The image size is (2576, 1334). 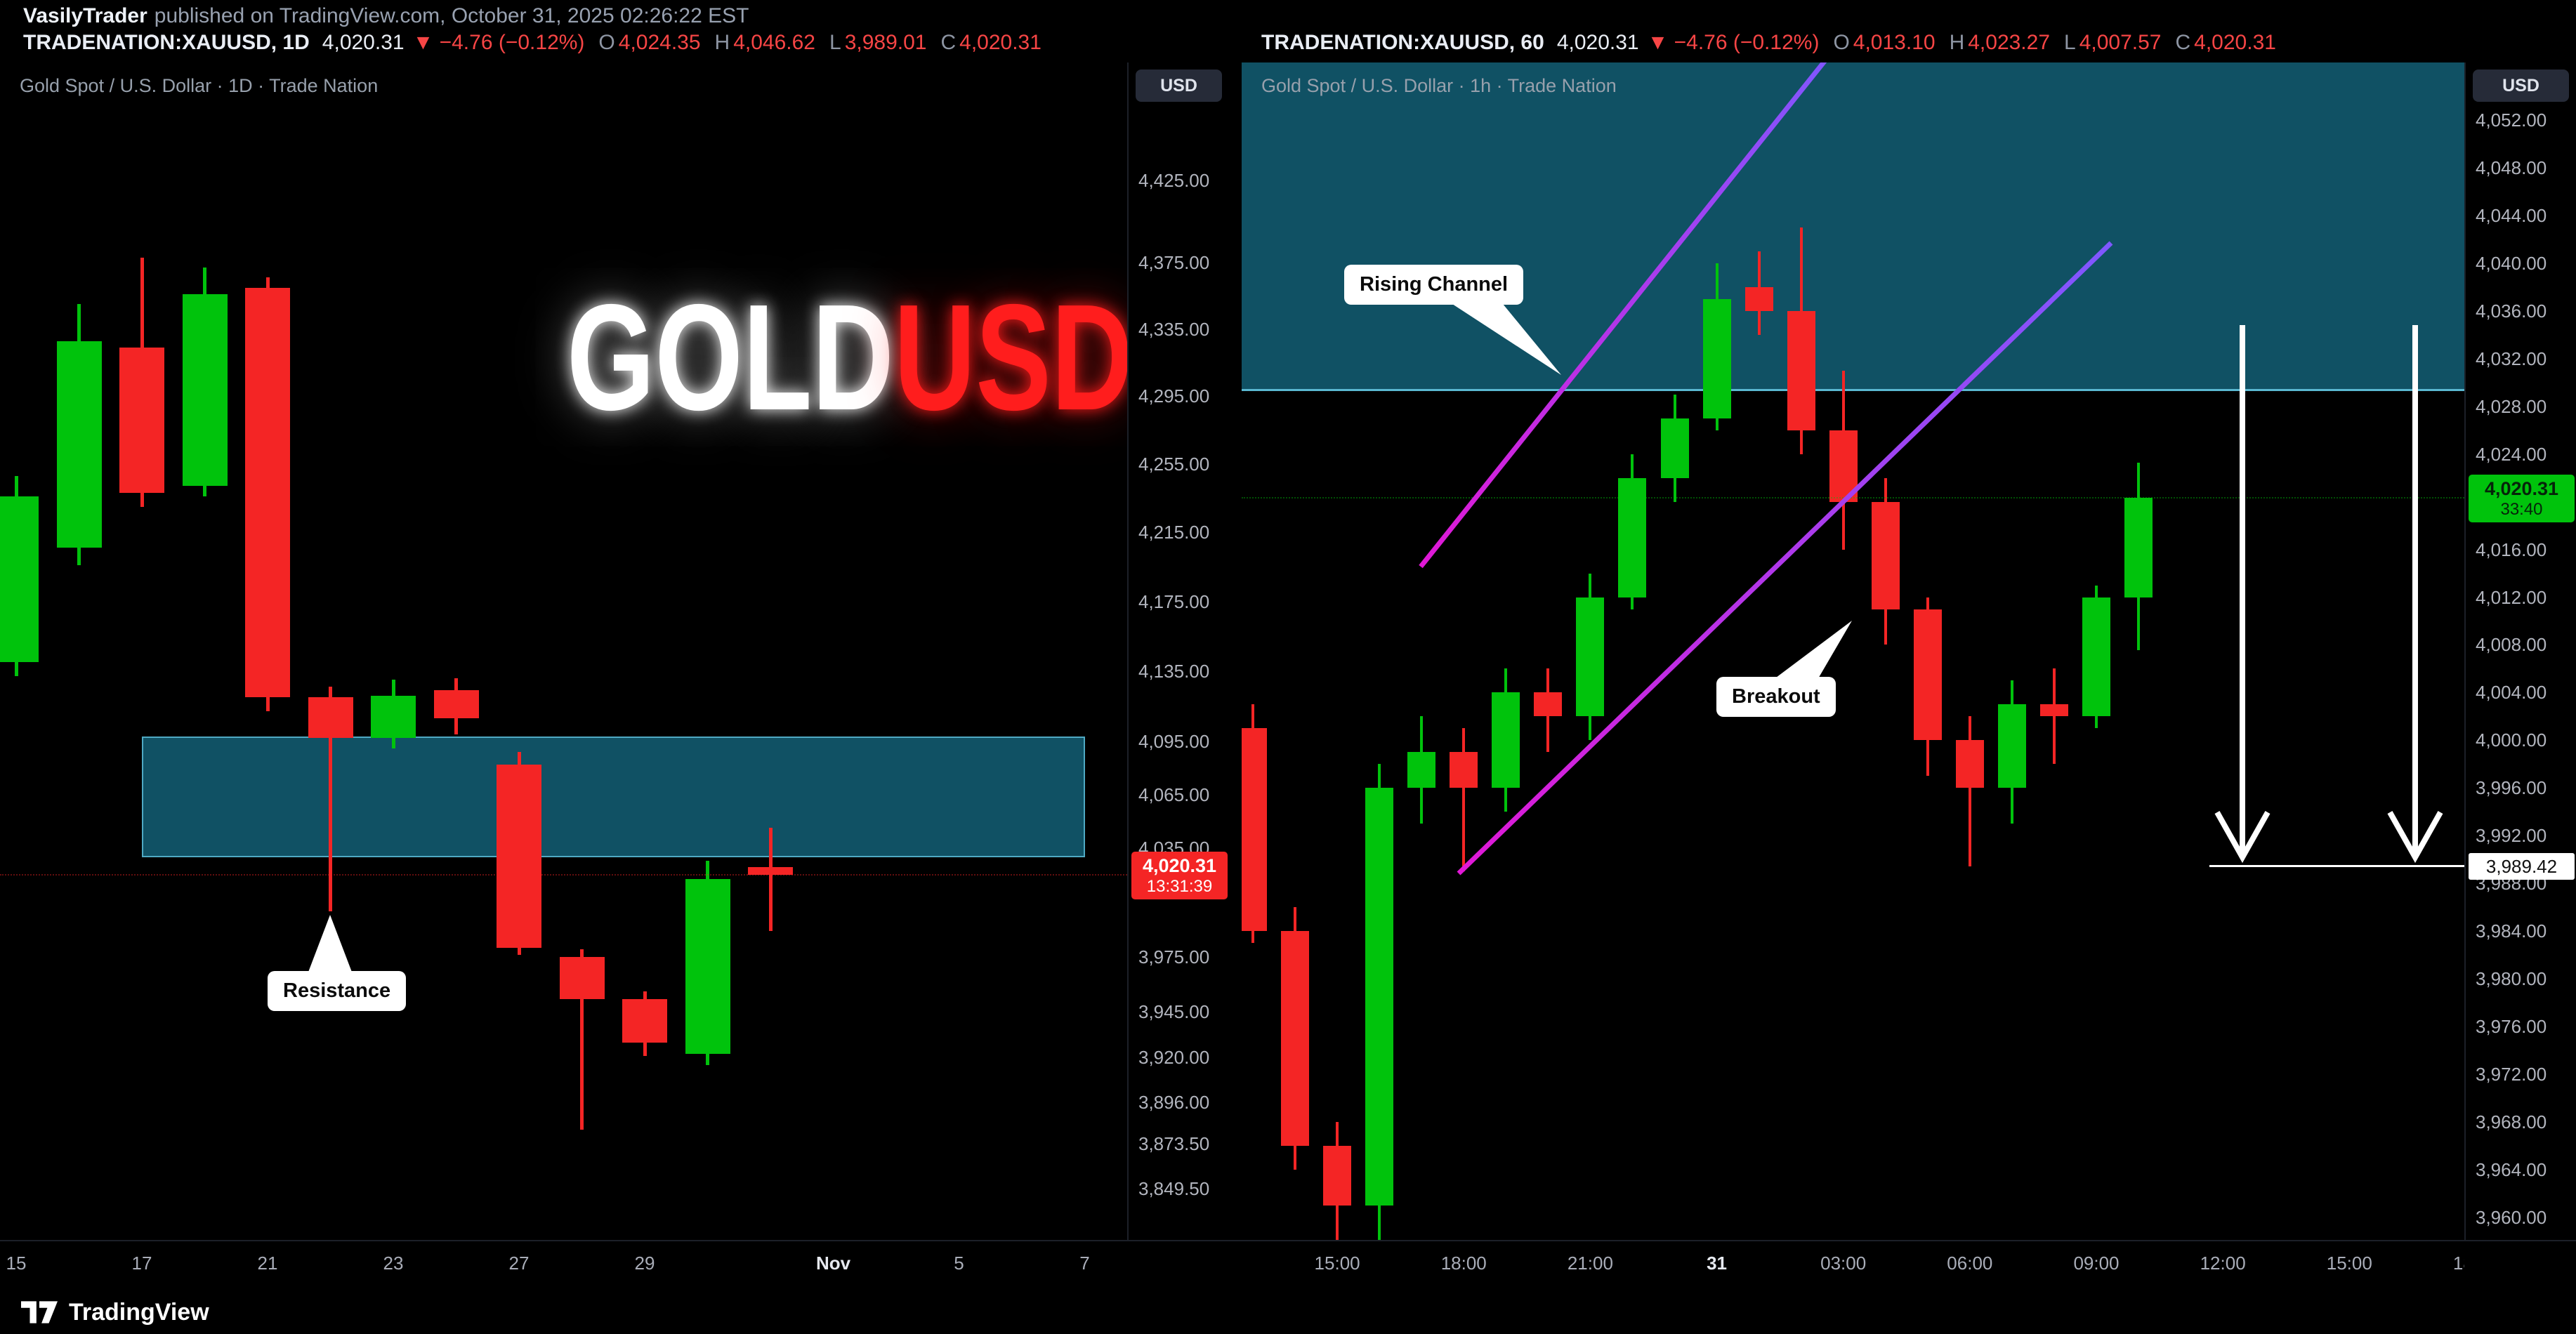 I want to click on time-tick: 21, so click(x=267, y=1264).